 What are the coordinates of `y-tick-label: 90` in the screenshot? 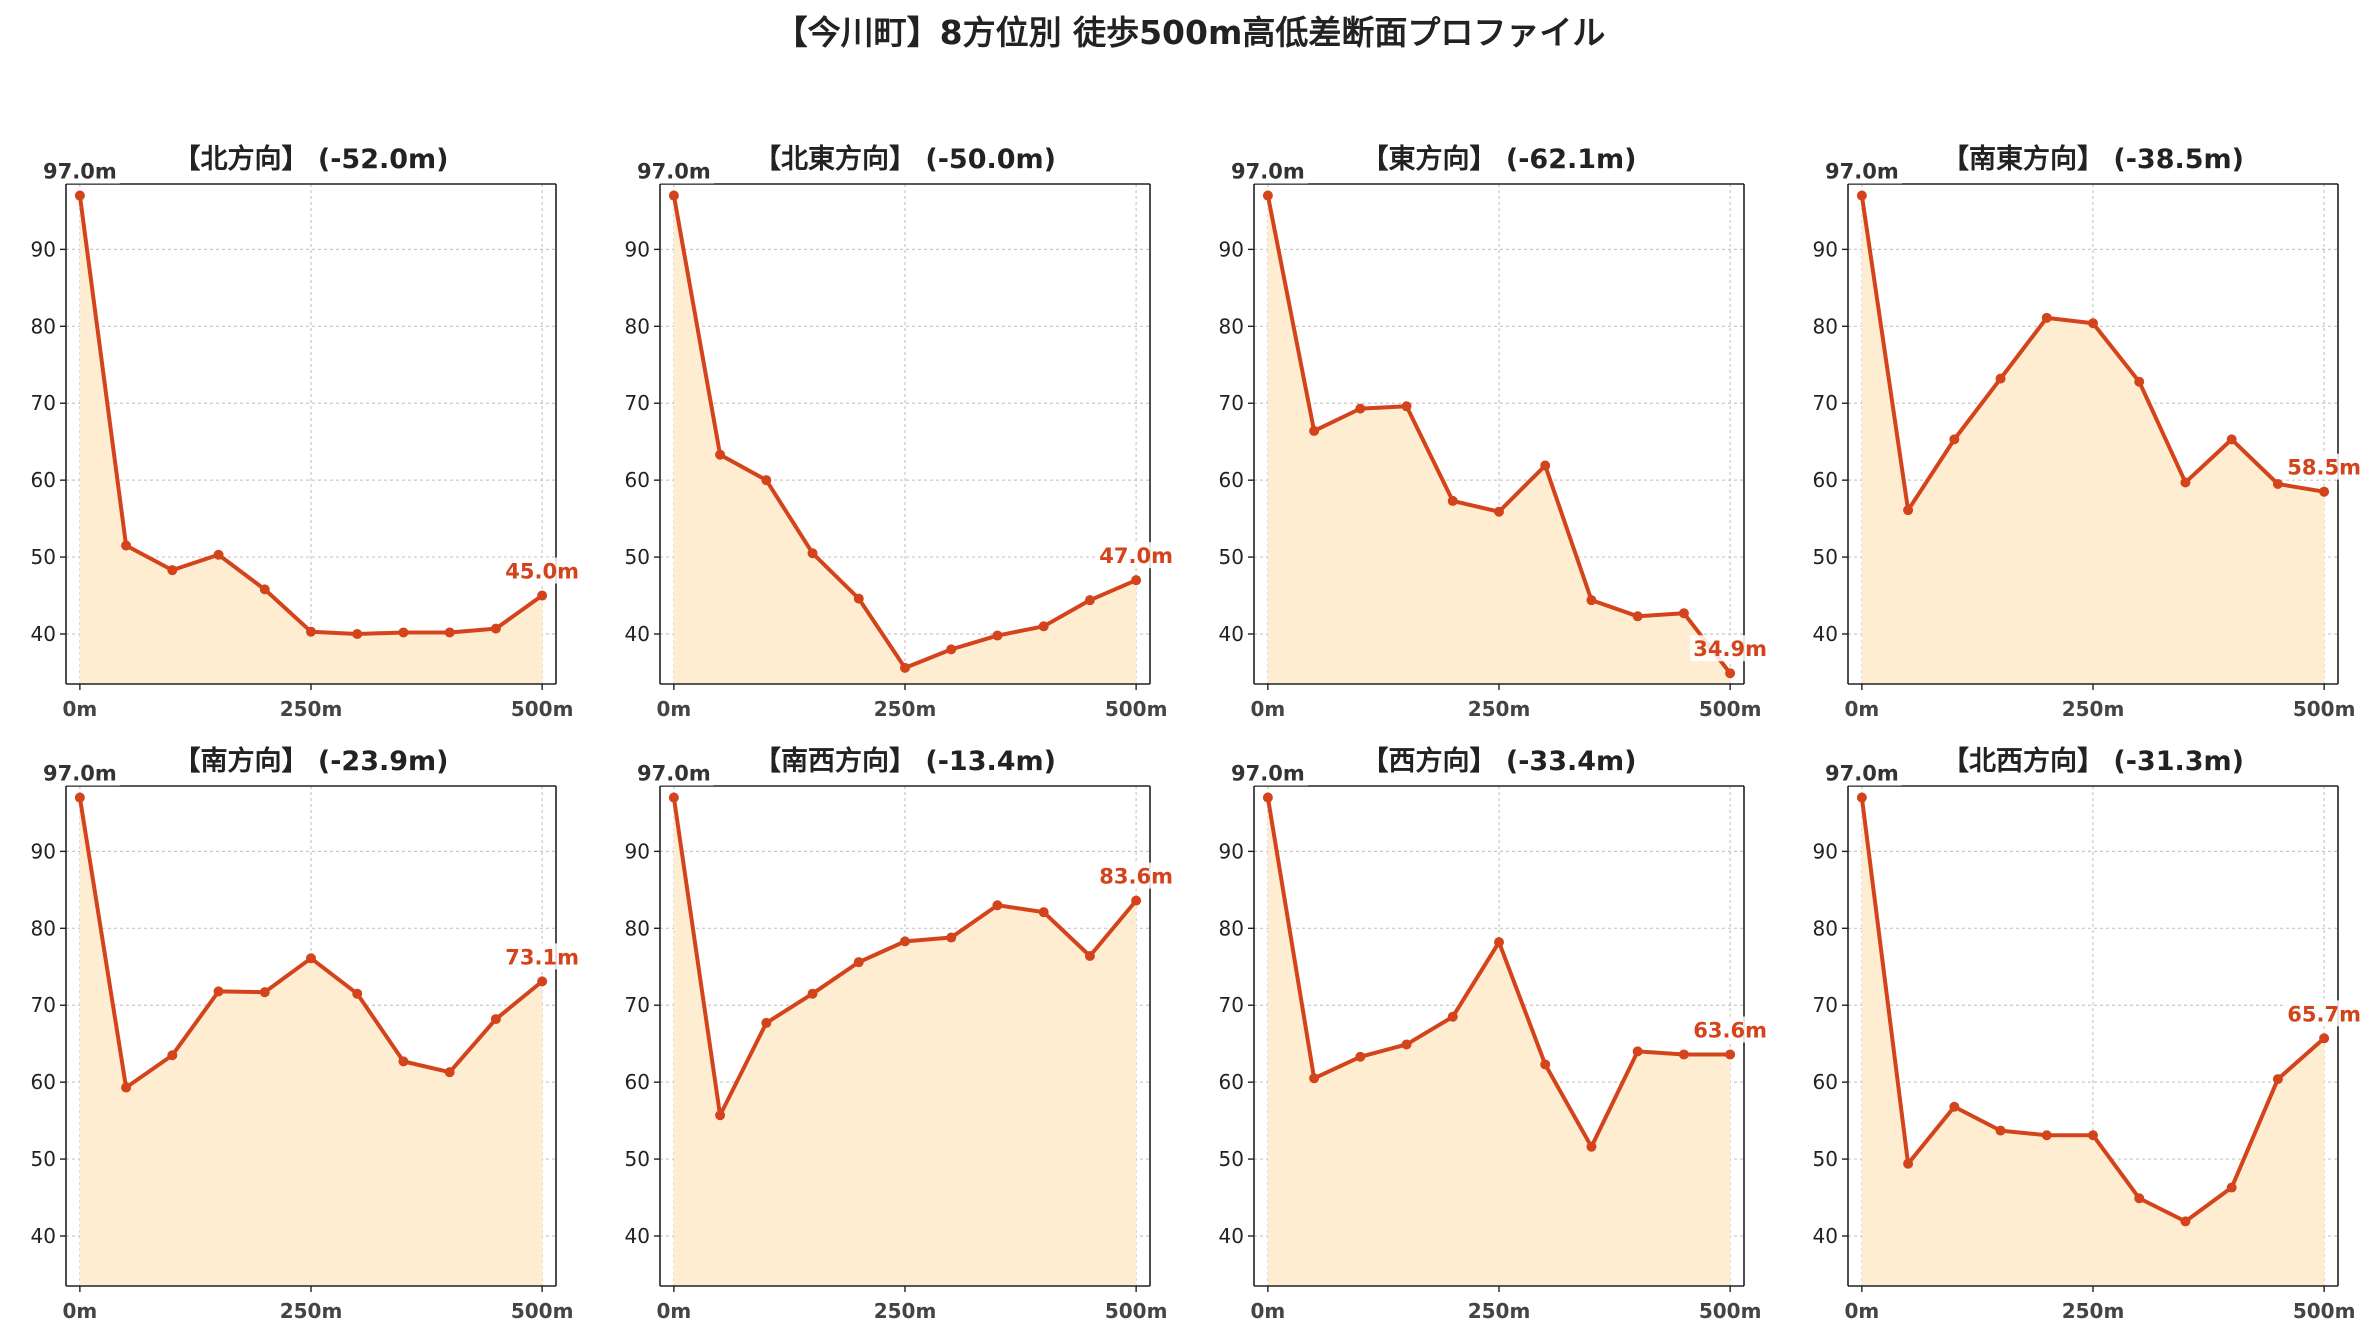 It's located at (43, 851).